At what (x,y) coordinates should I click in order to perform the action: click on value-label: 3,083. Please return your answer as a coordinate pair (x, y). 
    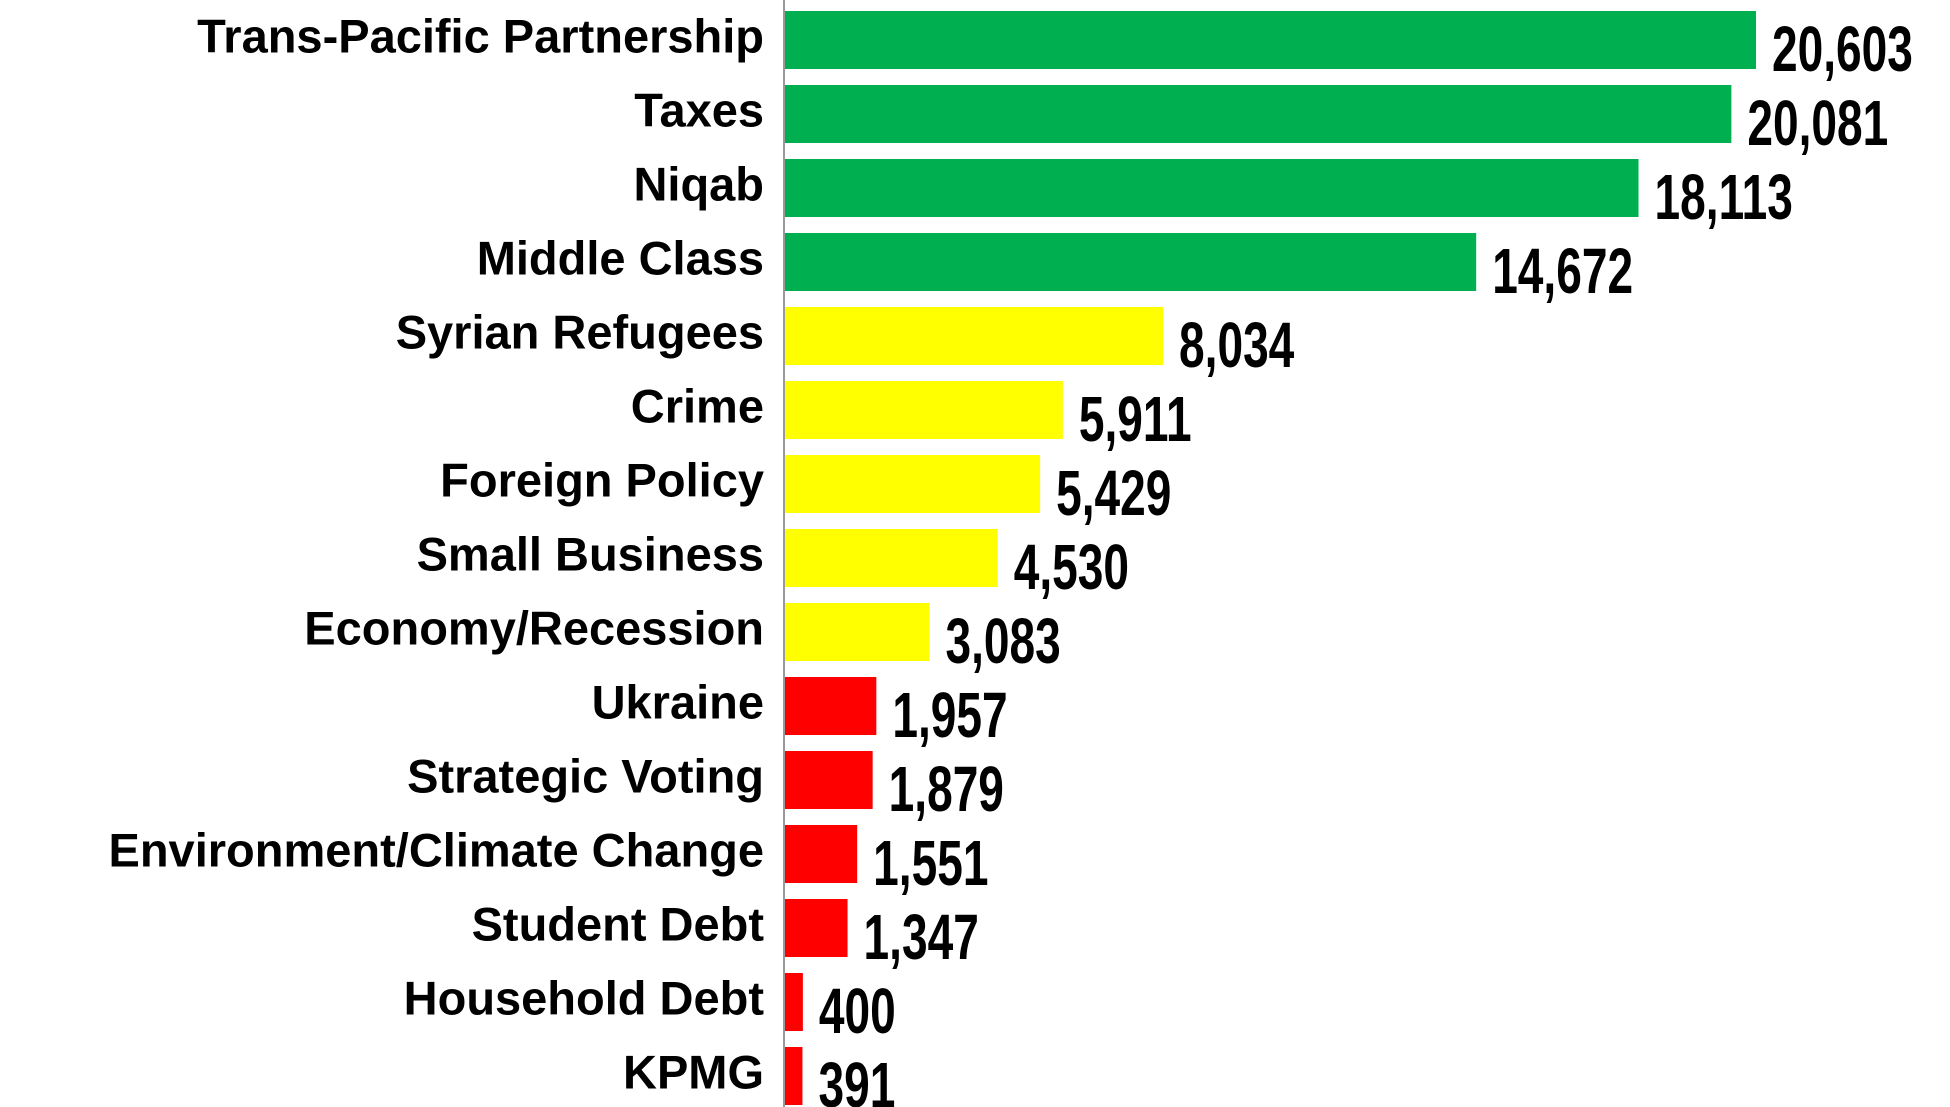
    Looking at the image, I should click on (1002, 641).